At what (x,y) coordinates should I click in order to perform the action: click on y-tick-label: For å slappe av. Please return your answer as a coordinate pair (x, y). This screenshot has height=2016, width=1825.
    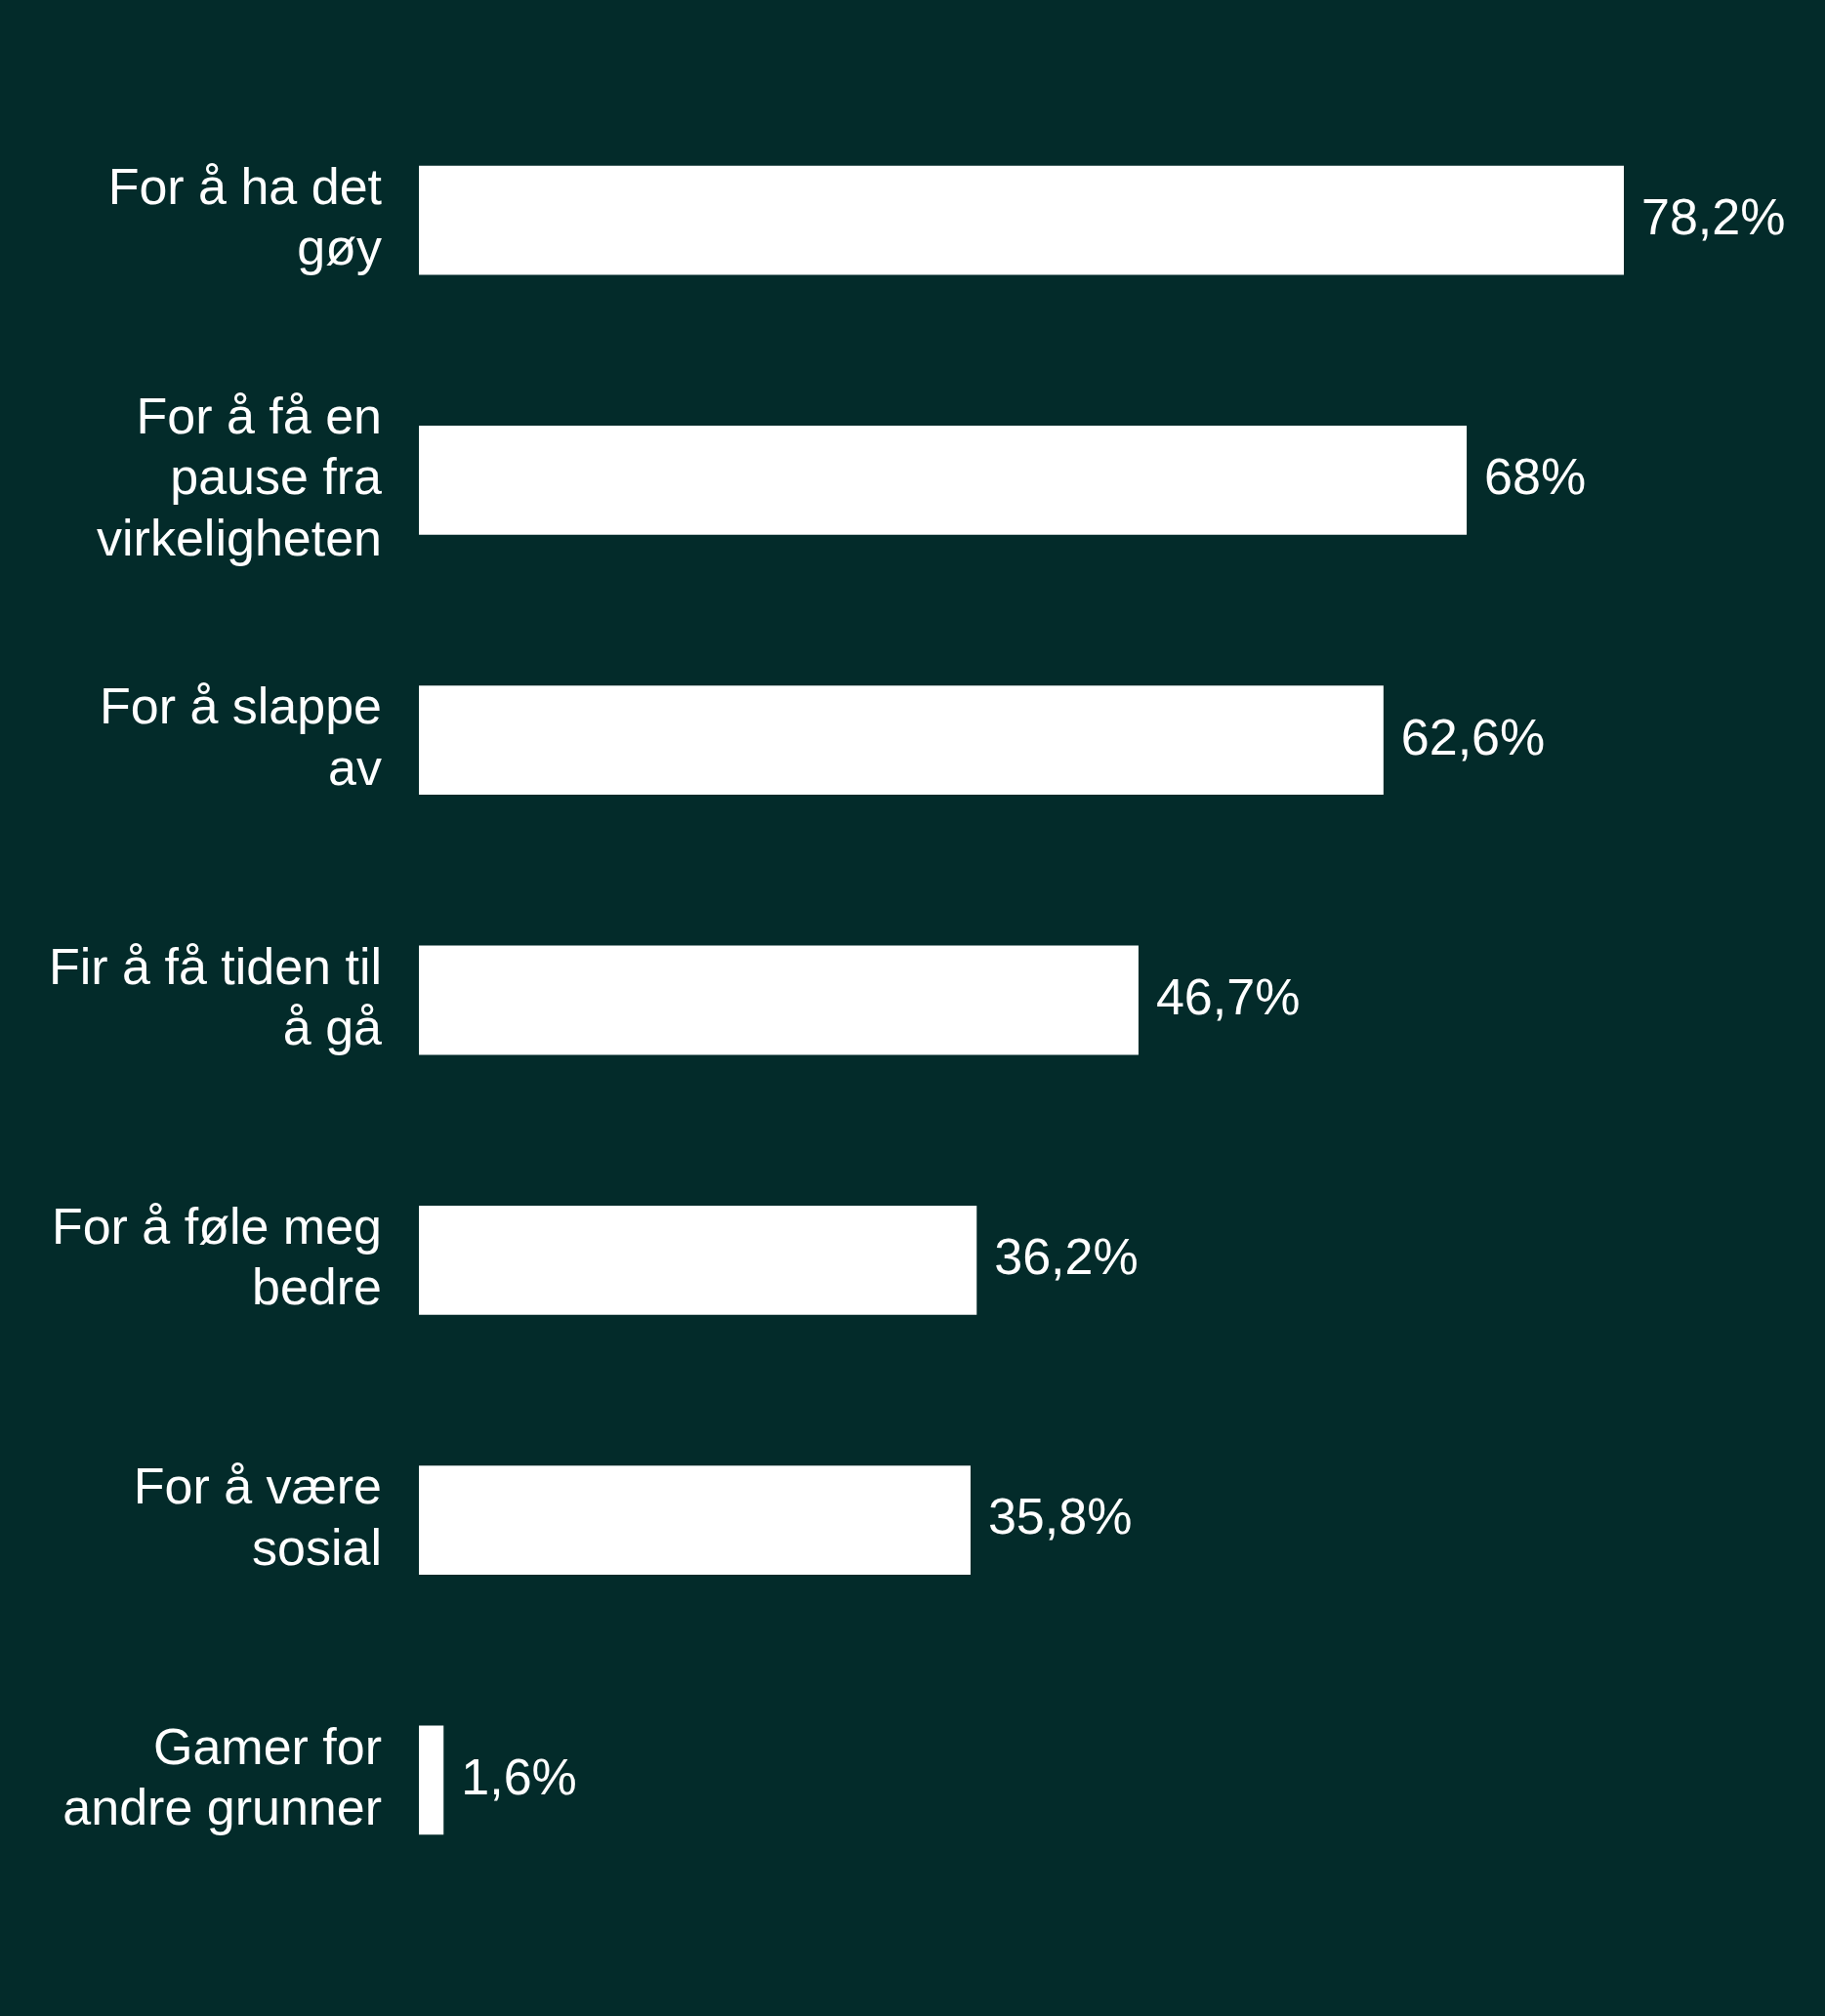
    Looking at the image, I should click on (241, 737).